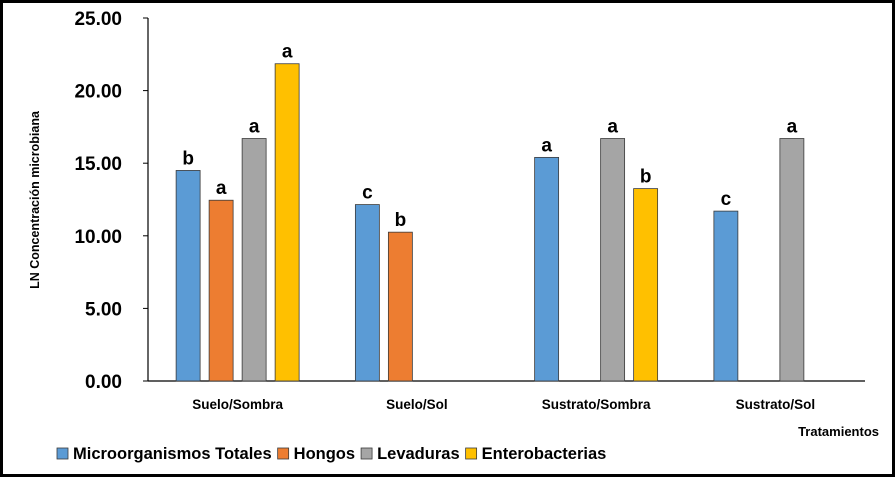  What do you see at coordinates (98, 92) in the screenshot?
I see `y-tick-label: 20.00` at bounding box center [98, 92].